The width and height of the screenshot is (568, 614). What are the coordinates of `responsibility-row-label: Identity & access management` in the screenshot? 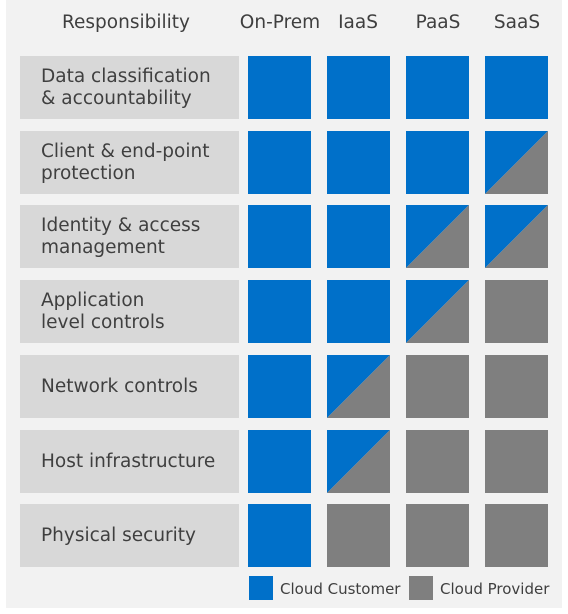 It's located at (129, 236).